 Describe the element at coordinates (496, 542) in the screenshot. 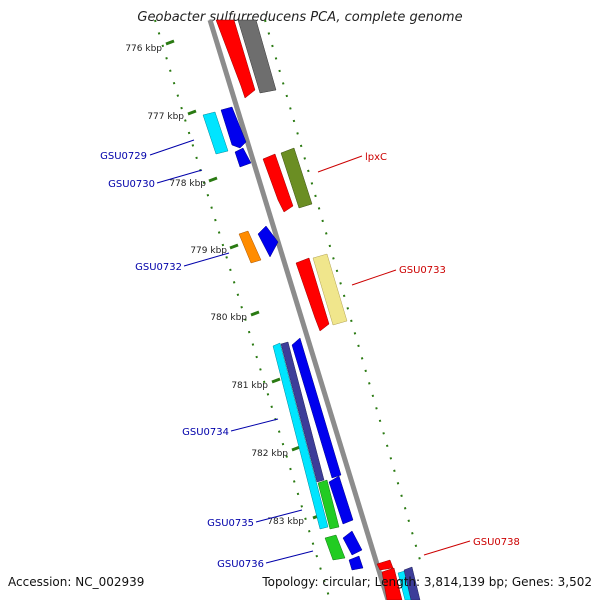

I see `label-gsu0738: GSU0738` at that location.